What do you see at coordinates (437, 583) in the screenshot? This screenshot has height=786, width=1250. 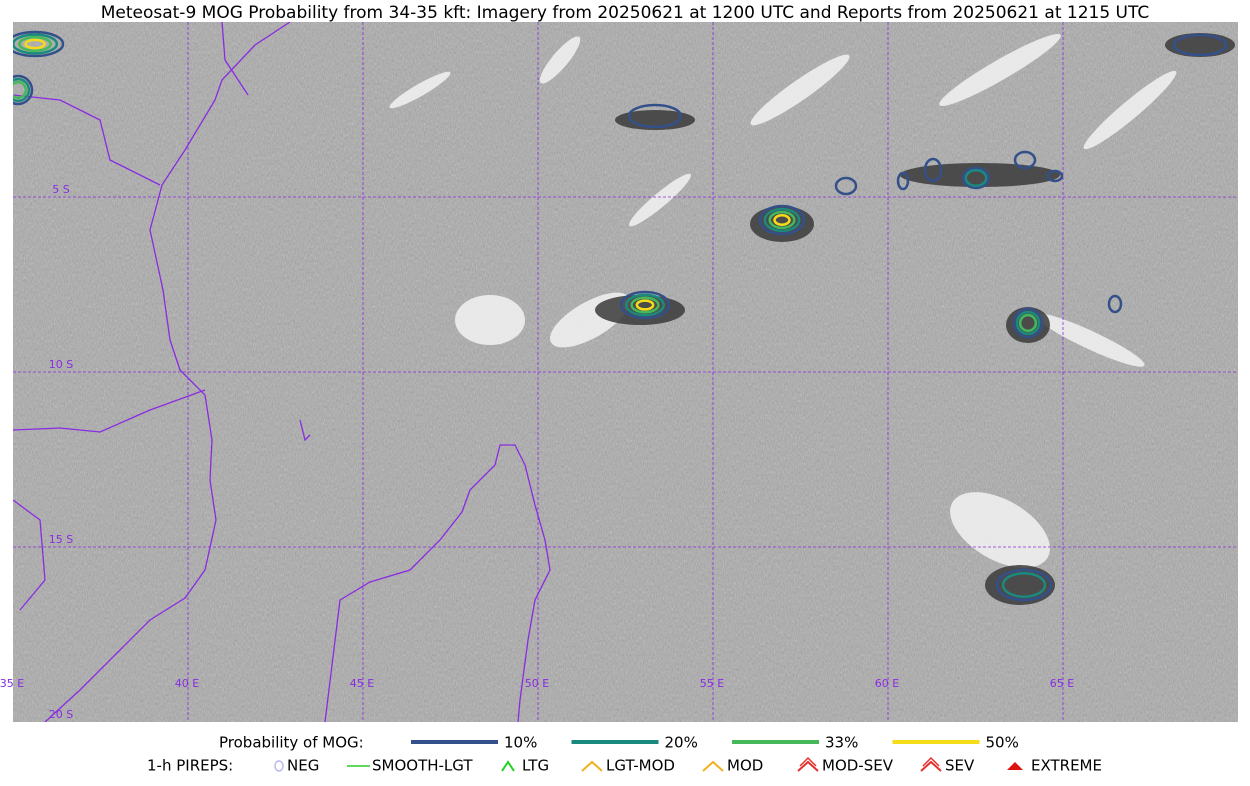 I see `madagascar-coast` at bounding box center [437, 583].